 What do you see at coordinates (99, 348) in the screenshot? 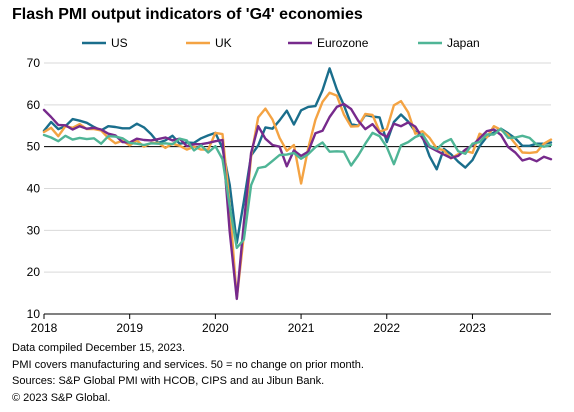
I see `note-line: Data compiled December 15, 2023.` at bounding box center [99, 348].